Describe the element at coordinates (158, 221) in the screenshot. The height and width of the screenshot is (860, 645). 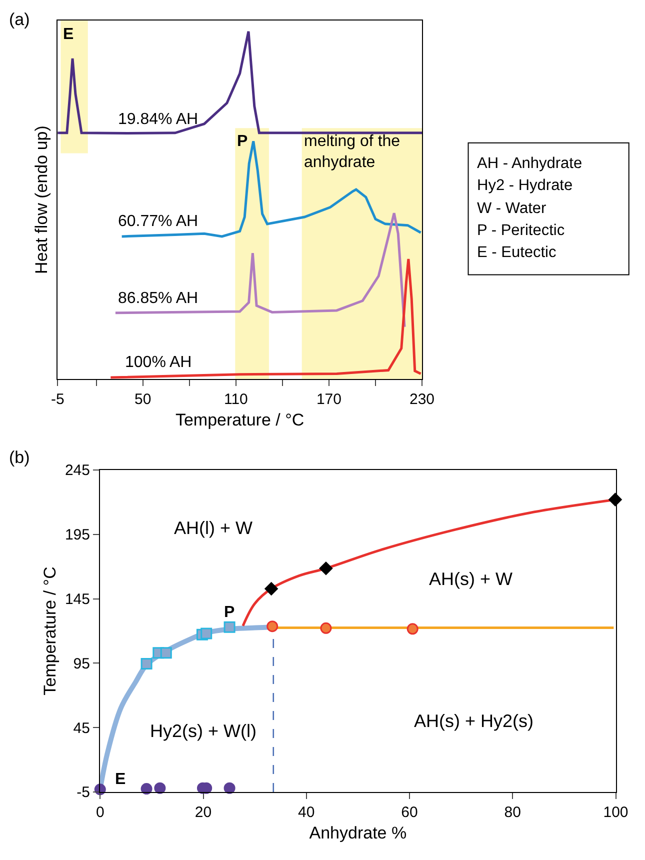
I see `series-label: 60.77% AH` at that location.